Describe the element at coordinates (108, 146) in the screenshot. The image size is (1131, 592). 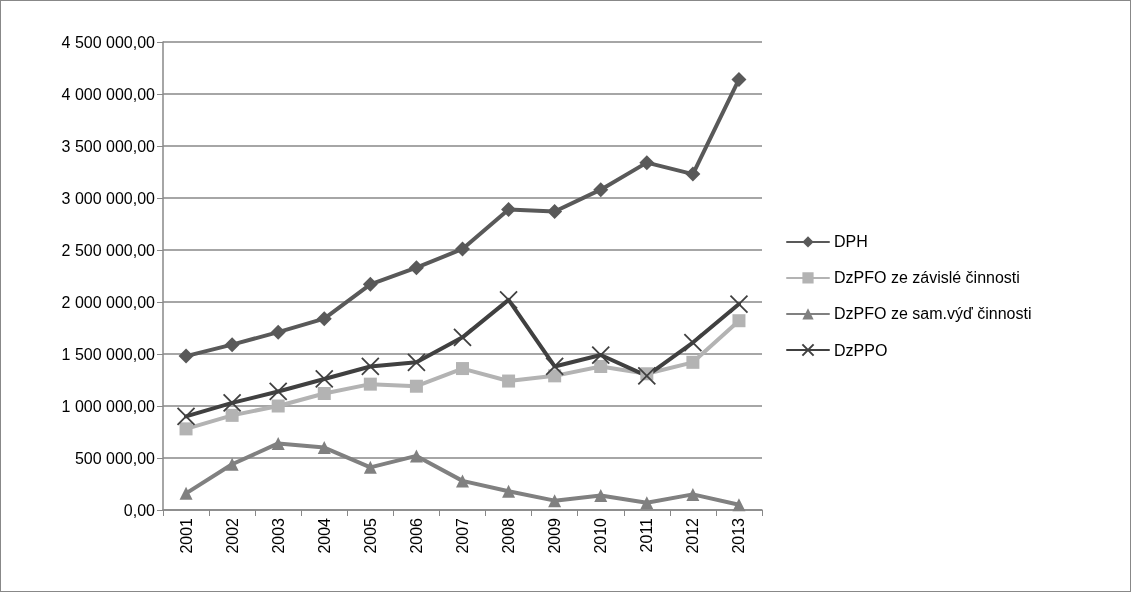
I see `y-tick-label: 3 500 000,00` at that location.